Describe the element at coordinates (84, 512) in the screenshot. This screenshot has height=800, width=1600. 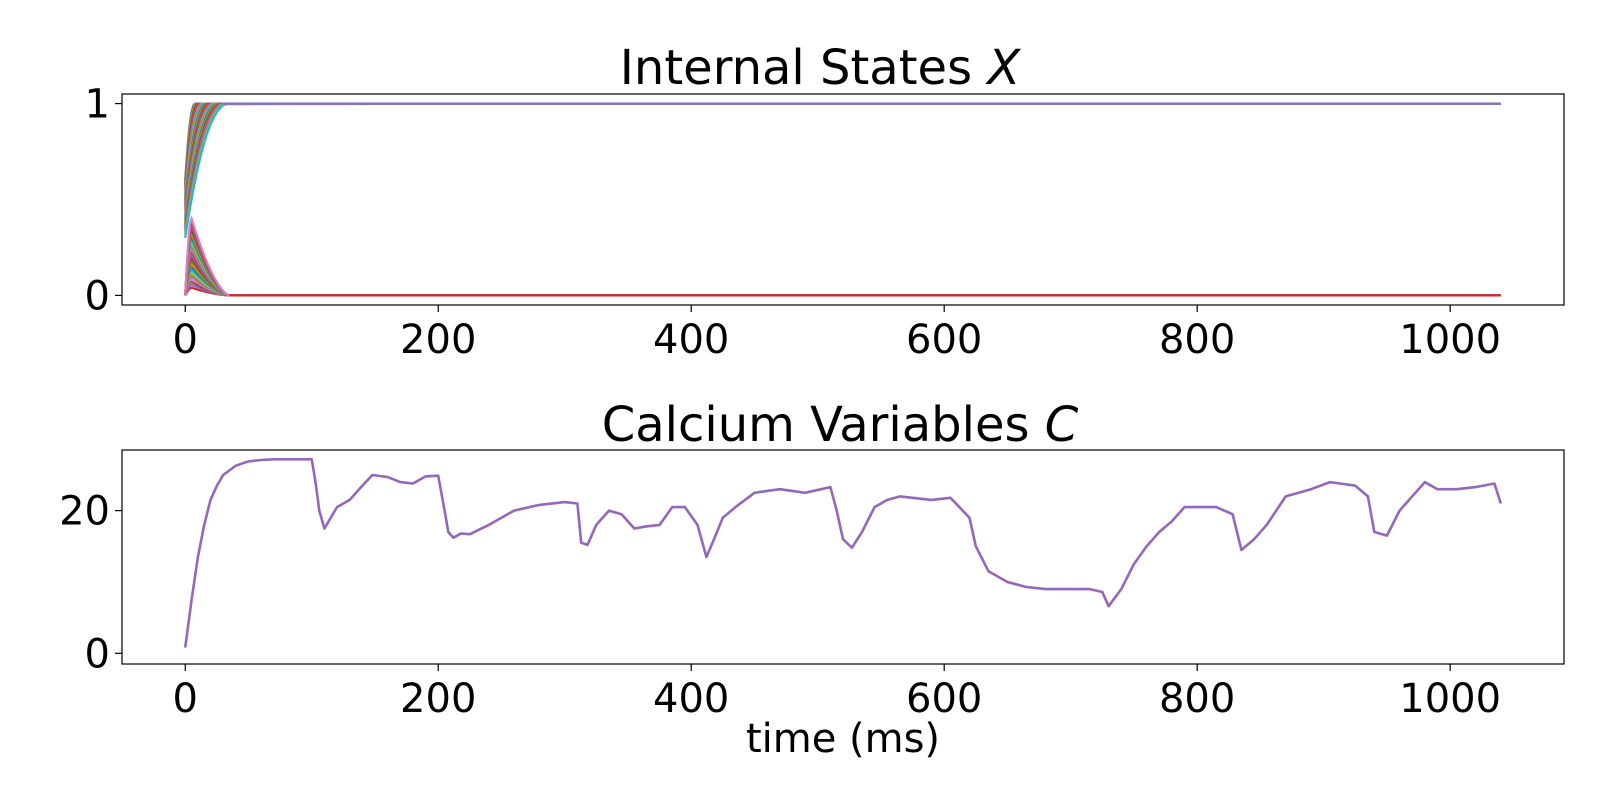
I see `y-tick-label: 20` at that location.